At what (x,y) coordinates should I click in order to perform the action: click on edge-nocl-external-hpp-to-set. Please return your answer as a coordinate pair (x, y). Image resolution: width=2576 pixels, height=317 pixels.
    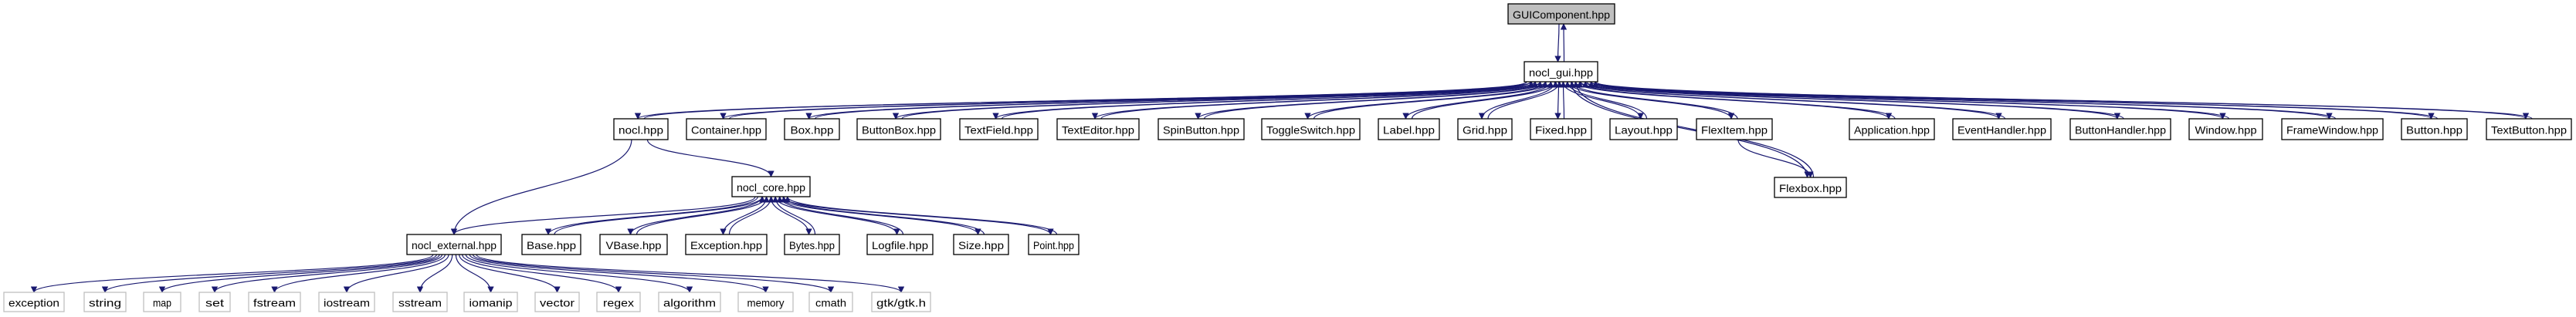
    Looking at the image, I should click on (327, 273).